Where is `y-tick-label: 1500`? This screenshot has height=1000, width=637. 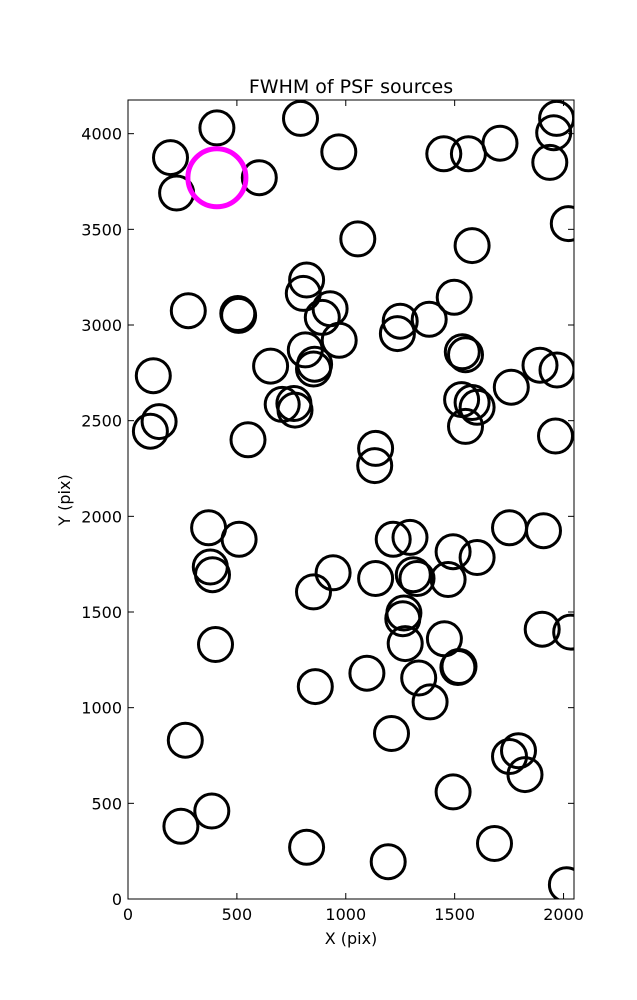 y-tick-label: 1500 is located at coordinates (101, 612).